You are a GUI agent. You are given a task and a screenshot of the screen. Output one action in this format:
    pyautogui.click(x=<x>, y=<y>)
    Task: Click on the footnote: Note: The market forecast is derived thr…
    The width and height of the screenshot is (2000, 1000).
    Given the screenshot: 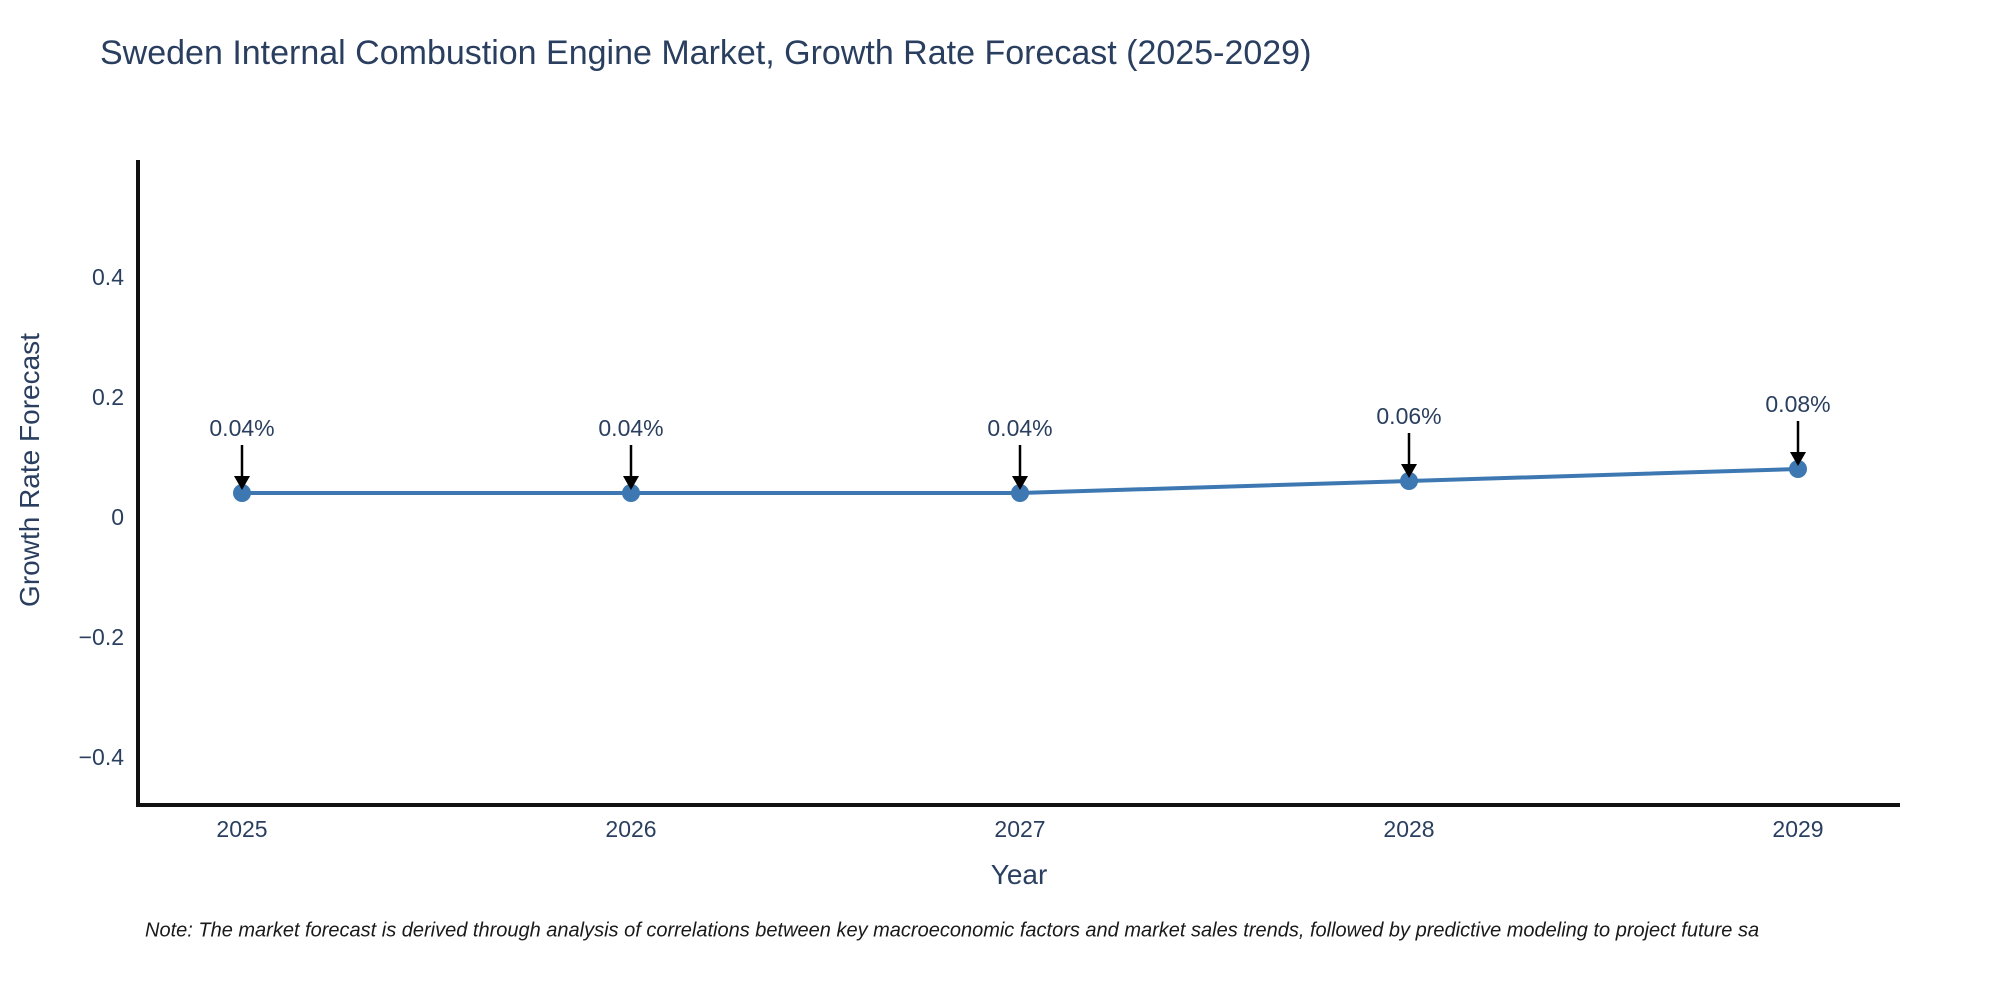 What is the action you would take?
    pyautogui.click(x=952, y=930)
    